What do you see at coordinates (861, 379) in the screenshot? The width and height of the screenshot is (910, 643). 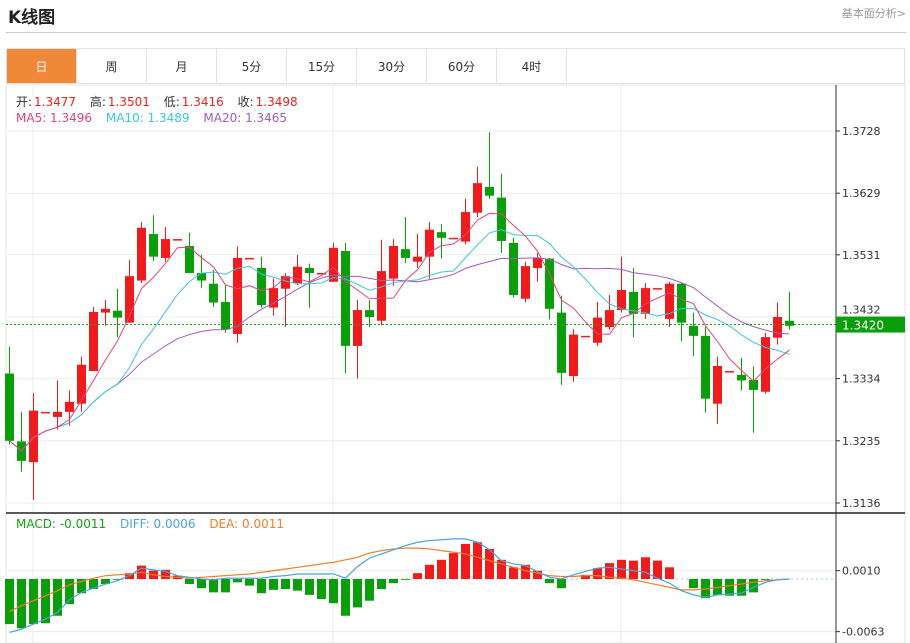 I see `price-tick-label: 1.3334` at bounding box center [861, 379].